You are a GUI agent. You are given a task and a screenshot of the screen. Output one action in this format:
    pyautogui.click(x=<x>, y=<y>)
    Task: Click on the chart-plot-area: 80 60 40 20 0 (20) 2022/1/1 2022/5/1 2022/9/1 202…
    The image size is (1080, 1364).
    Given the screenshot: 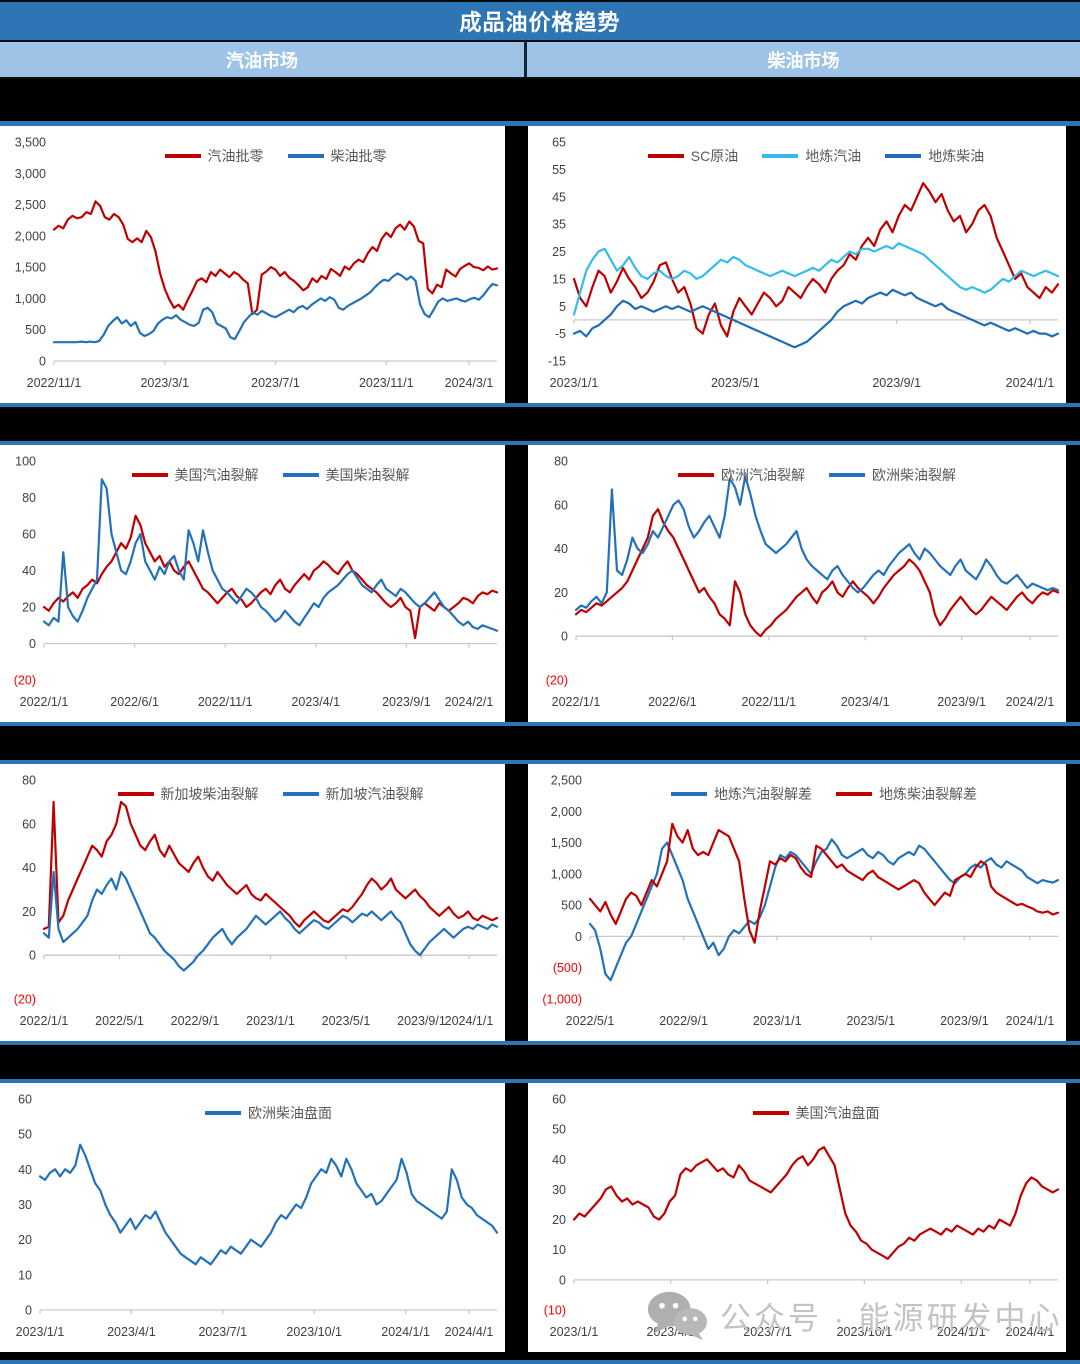 What is the action you would take?
    pyautogui.click(x=252, y=902)
    